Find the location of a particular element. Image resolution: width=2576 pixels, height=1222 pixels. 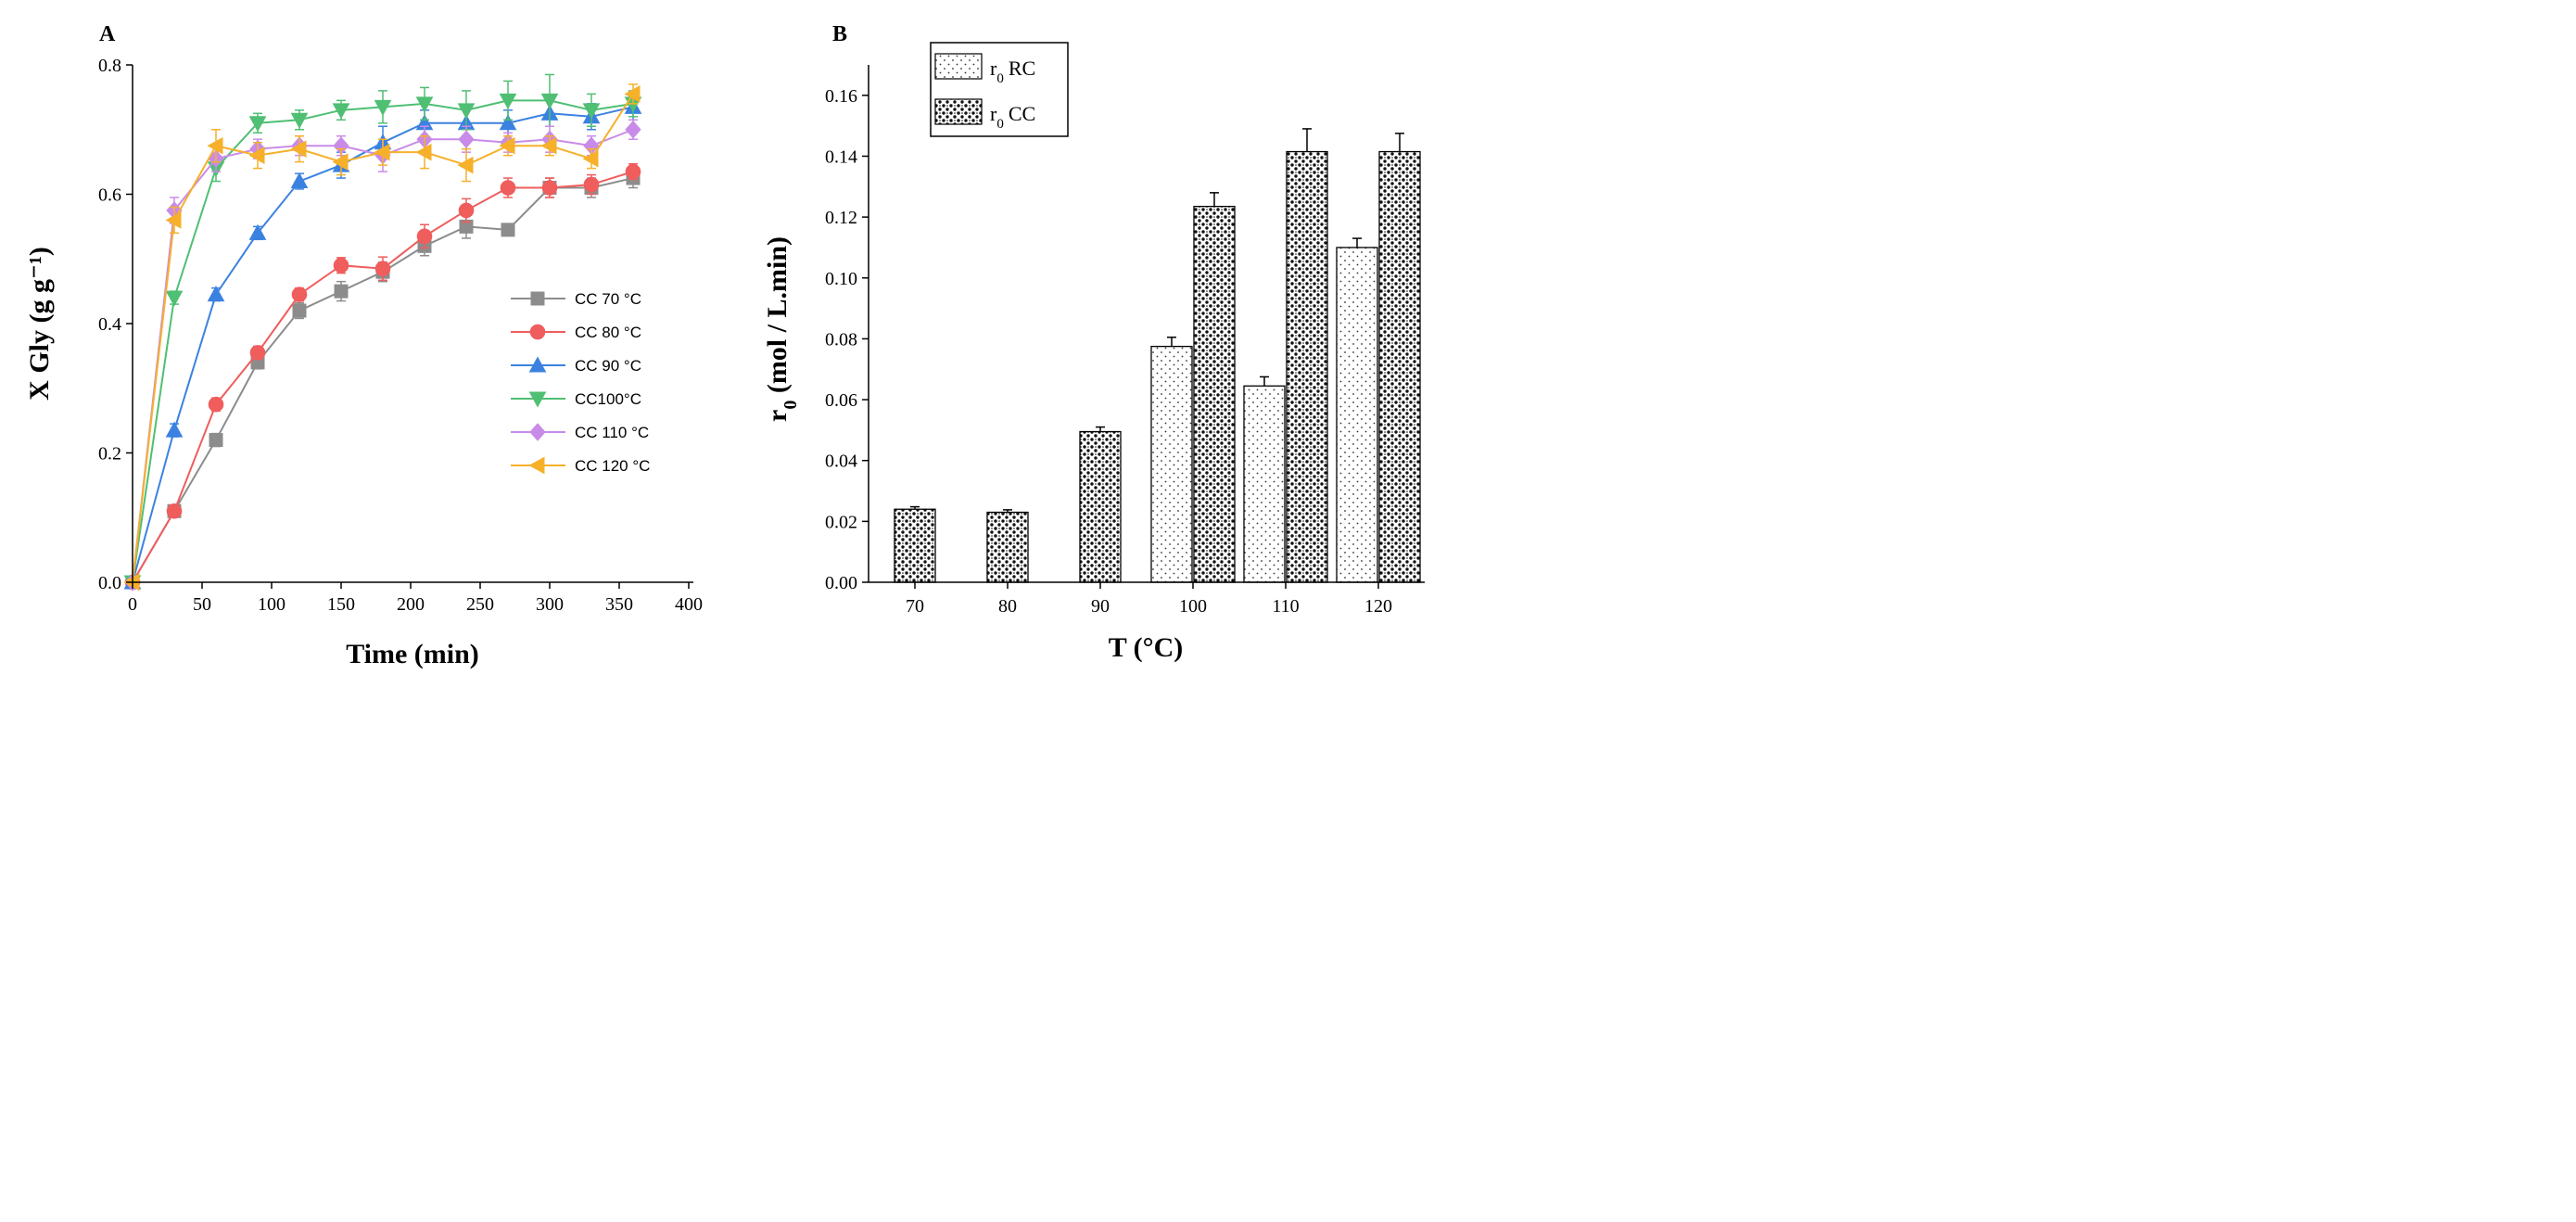

panel-b-x-ticks: 70 80 90 100 110 120 is located at coordinates (1149, 599).